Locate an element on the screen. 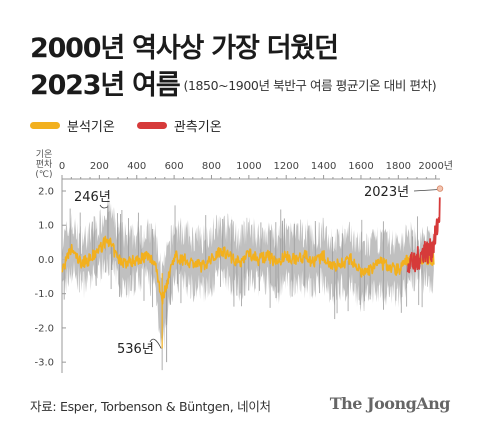 The height and width of the screenshot is (434, 480). y-axis-label-line: 기온 is located at coordinates (44, 154).